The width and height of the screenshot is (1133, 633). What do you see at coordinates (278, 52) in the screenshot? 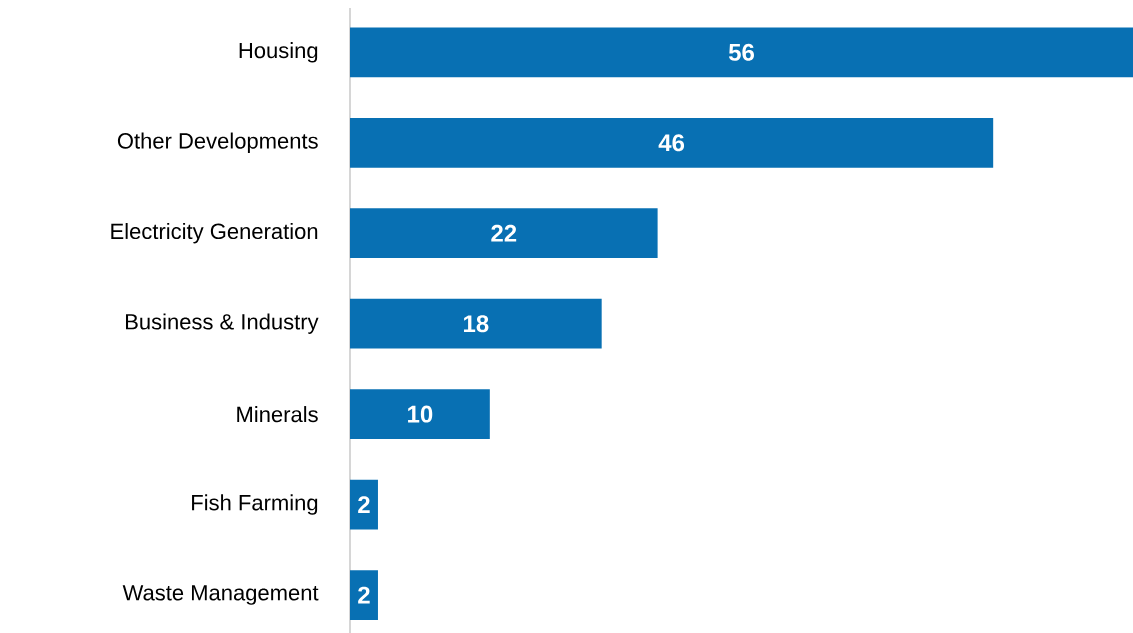
I see `y-tick-label: Housing` at bounding box center [278, 52].